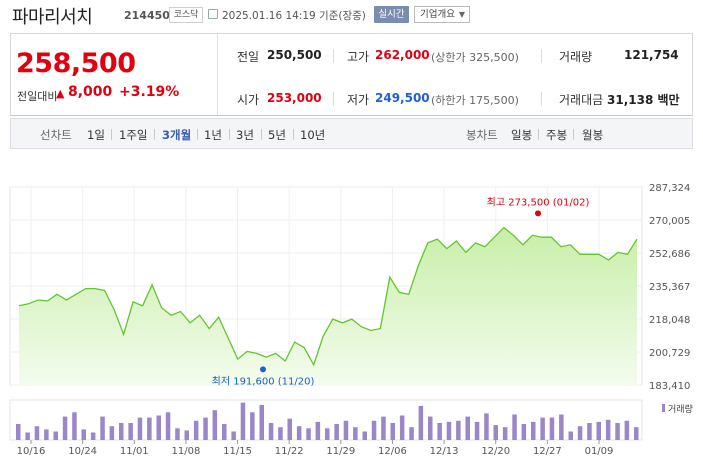  What do you see at coordinates (437, 14) in the screenshot?
I see `company-overview-label: 기업개요` at bounding box center [437, 14].